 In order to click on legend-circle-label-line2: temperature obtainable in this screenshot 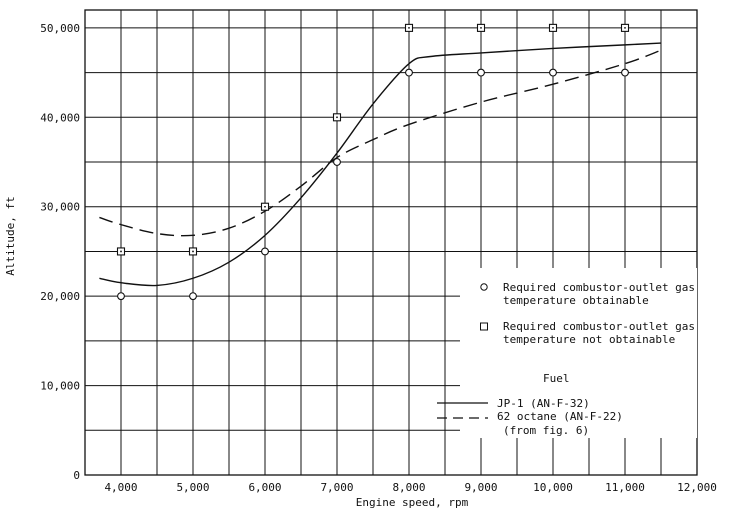, I will do `click(576, 300)`.